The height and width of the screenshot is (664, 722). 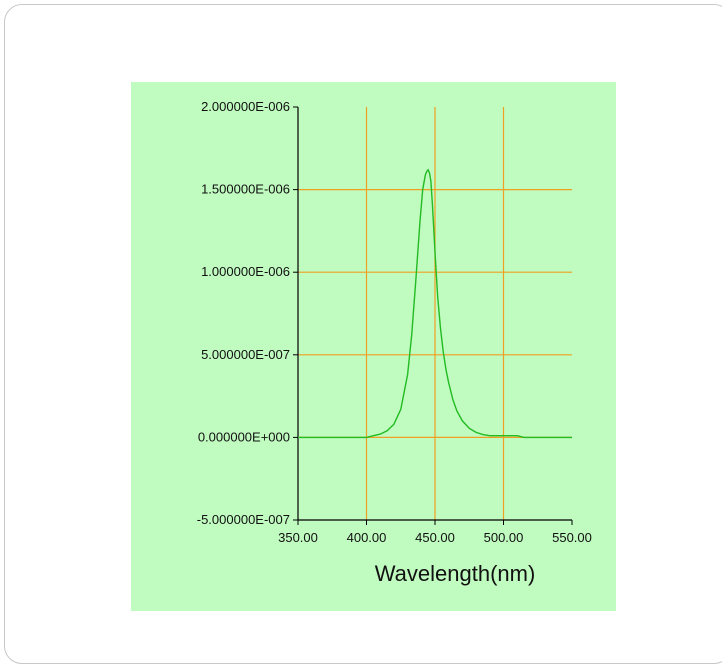 I want to click on y-tick-label: 5.000000E-007, so click(x=245, y=354).